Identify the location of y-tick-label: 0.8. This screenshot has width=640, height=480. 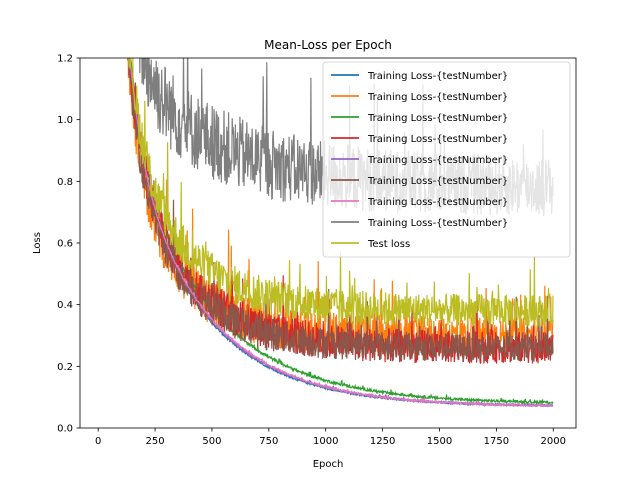
(65, 182).